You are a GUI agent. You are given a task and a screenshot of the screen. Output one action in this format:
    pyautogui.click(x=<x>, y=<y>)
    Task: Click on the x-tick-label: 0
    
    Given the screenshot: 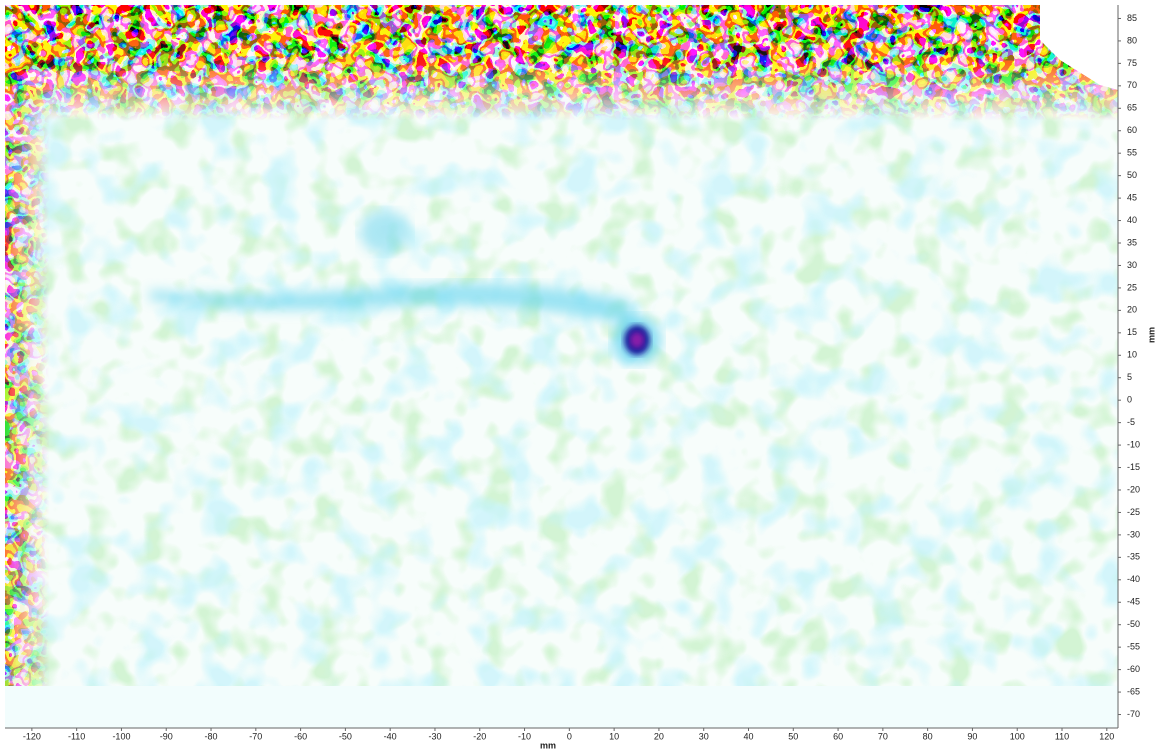 What is the action you would take?
    pyautogui.click(x=569, y=736)
    